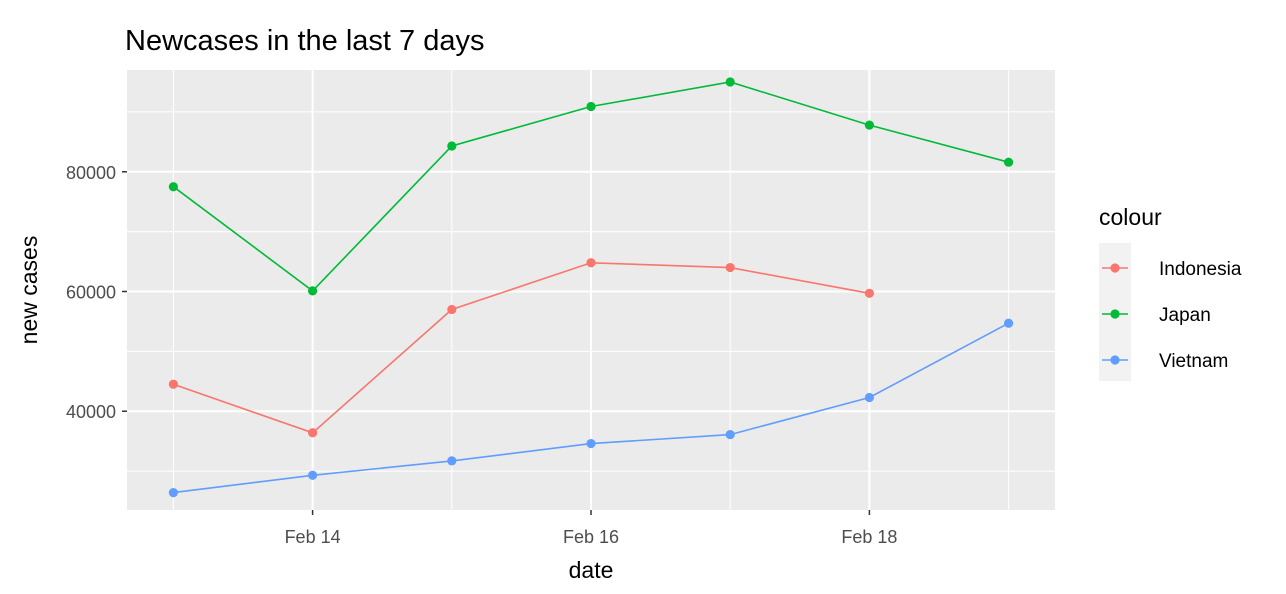  What do you see at coordinates (91, 412) in the screenshot?
I see `y-tick-label: 40000` at bounding box center [91, 412].